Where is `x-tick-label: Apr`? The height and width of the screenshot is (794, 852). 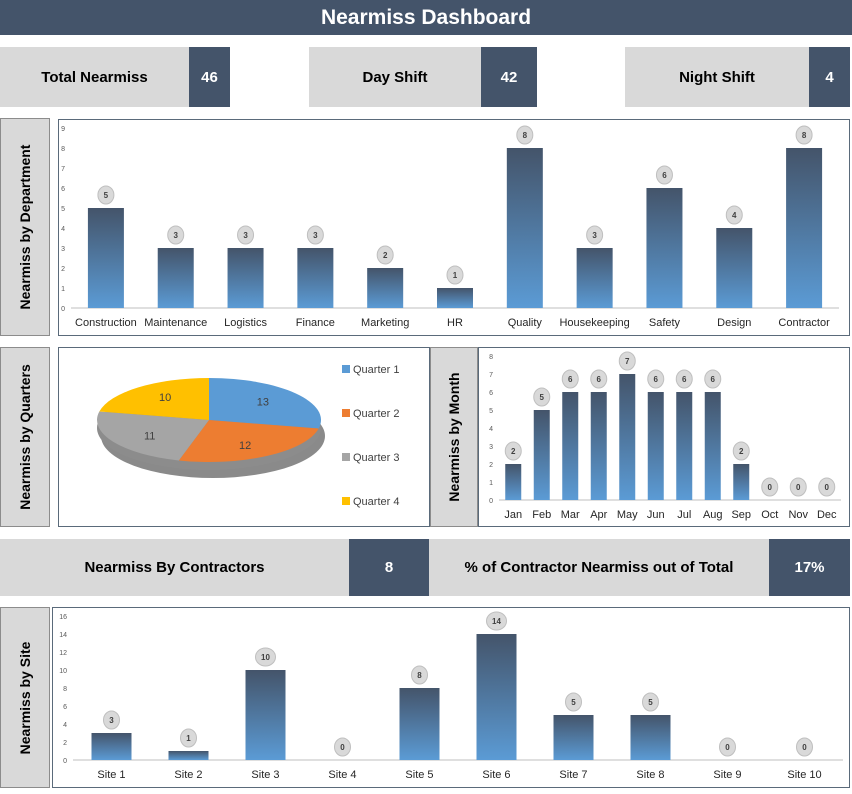 x-tick-label: Apr is located at coordinates (598, 515).